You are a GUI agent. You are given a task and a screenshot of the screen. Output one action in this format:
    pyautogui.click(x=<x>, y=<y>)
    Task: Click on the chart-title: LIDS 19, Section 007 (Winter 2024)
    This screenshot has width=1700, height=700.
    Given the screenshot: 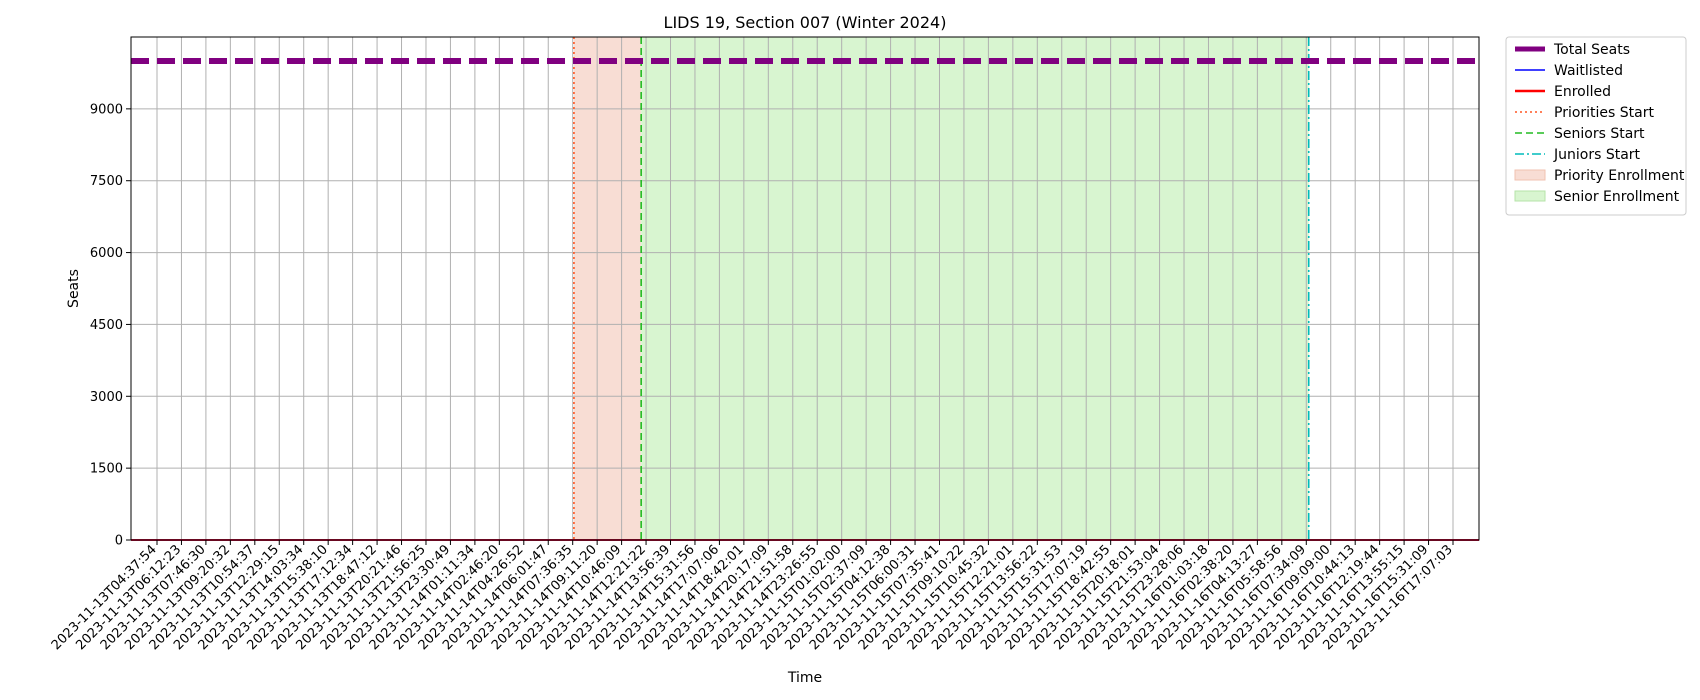 What is the action you would take?
    pyautogui.click(x=805, y=22)
    